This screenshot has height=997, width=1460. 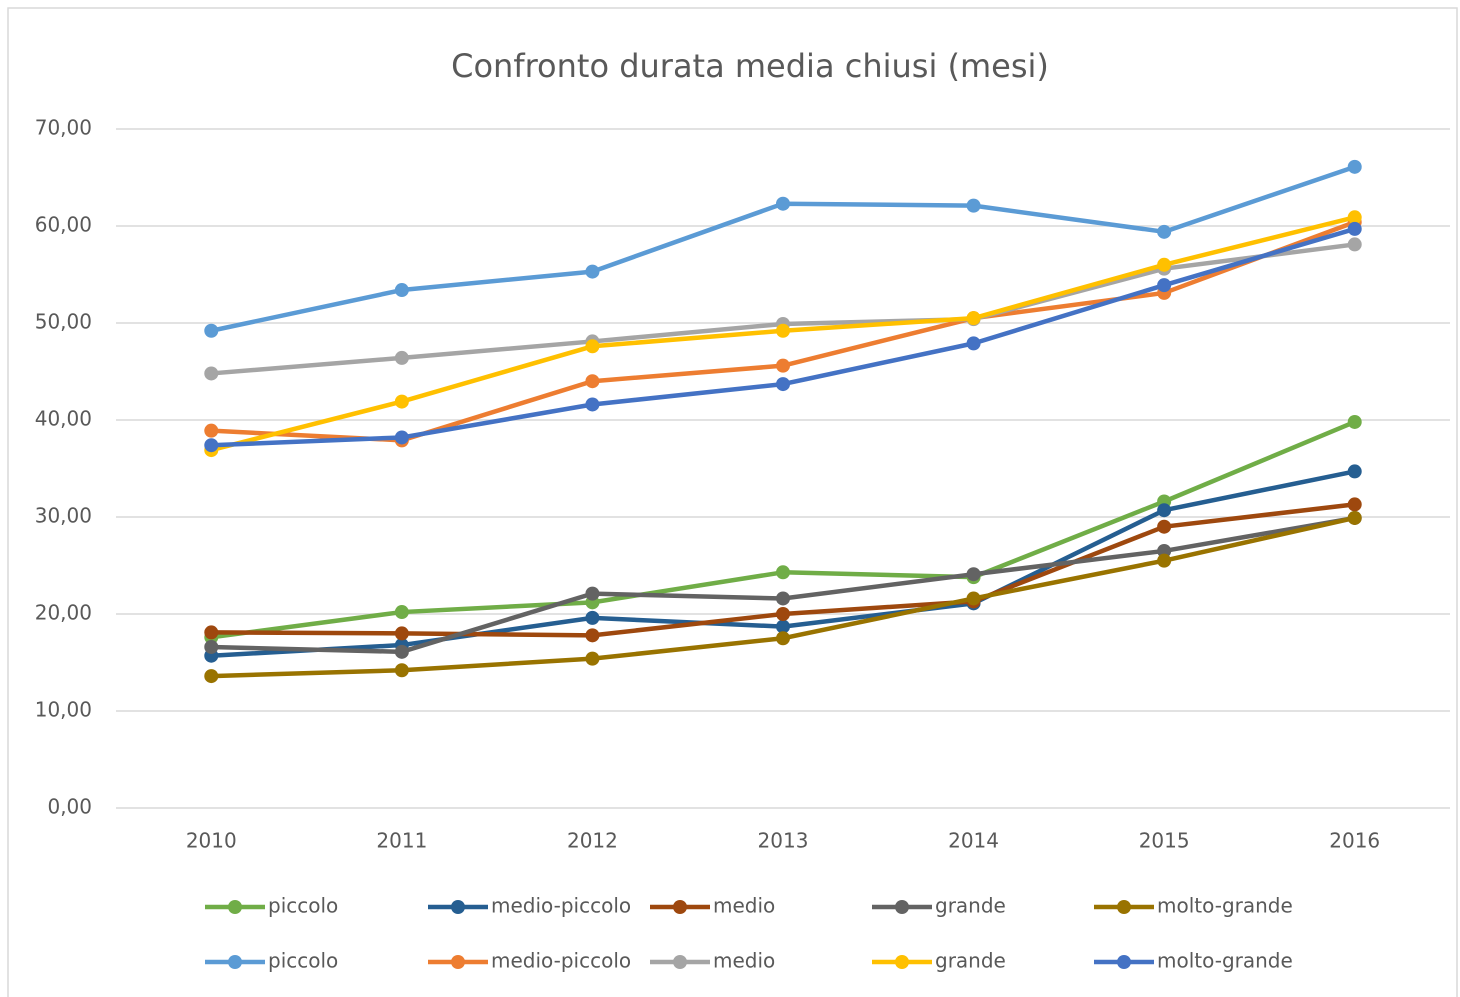 I want to click on x-tick-label: 2011, so click(x=401, y=841).